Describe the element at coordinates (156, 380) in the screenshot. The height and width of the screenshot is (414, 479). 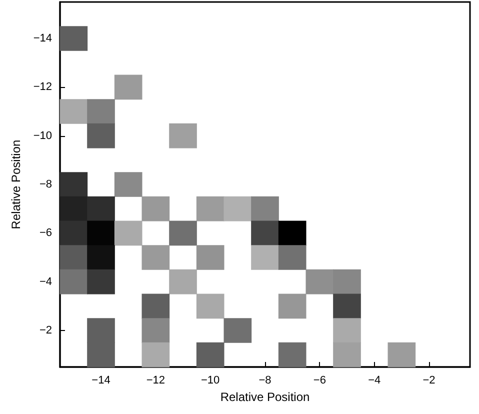
I see `x-tick-label: −12` at that location.